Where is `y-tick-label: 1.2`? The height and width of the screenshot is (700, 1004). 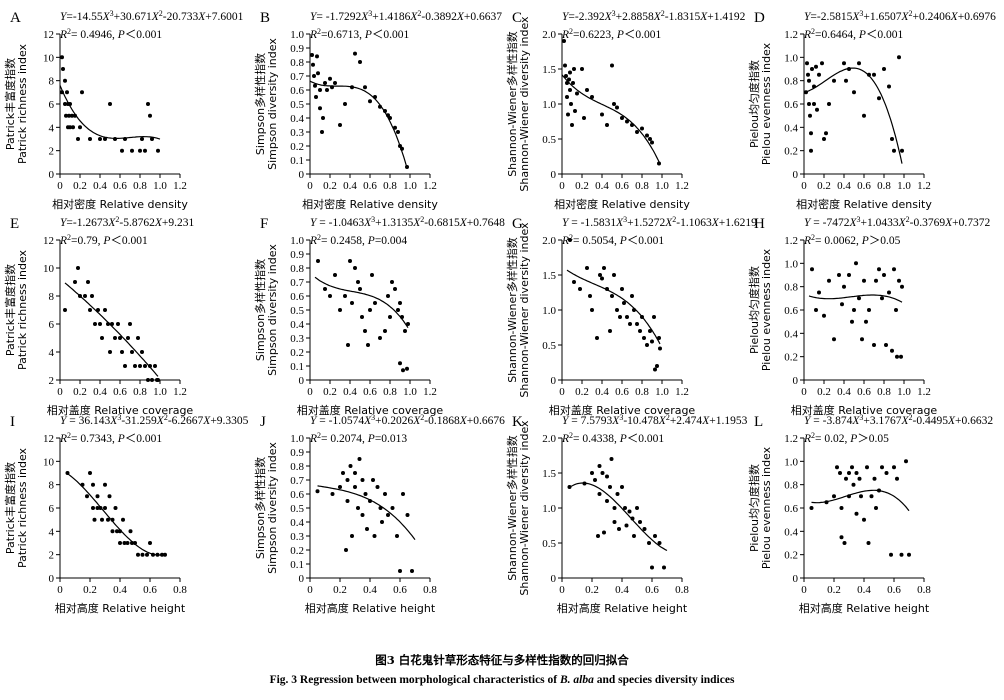
y-tick-label: 1.2 is located at coordinates (791, 241).